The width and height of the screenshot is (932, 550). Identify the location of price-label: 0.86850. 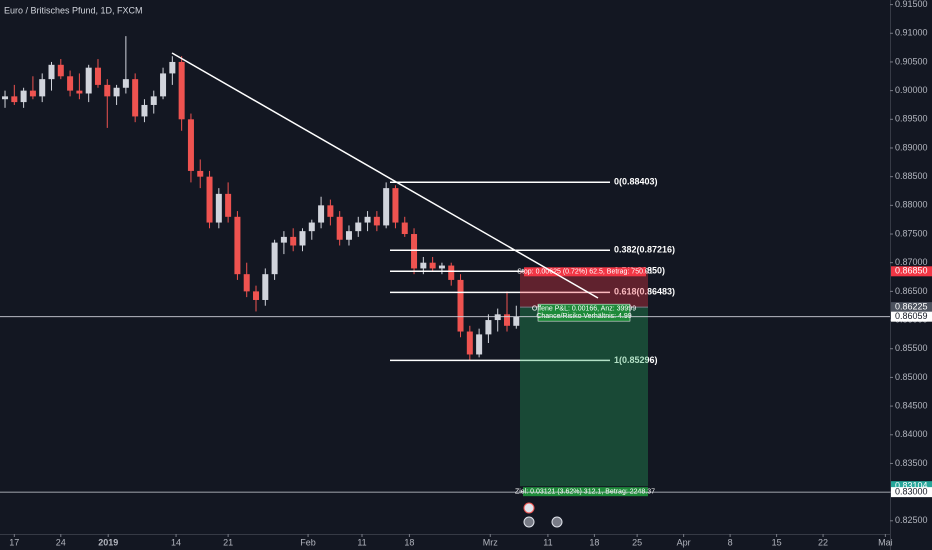
(911, 271).